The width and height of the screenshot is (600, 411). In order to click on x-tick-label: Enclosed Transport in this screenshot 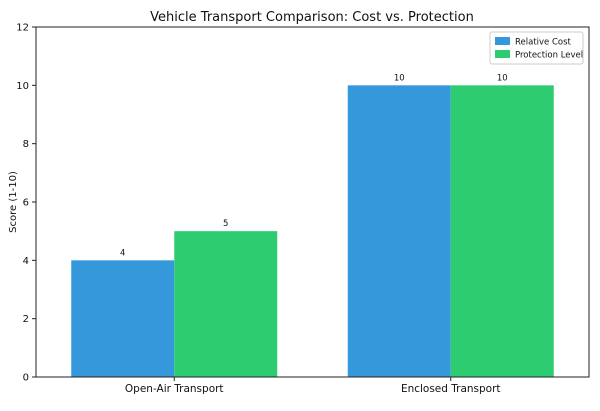, I will do `click(451, 389)`.